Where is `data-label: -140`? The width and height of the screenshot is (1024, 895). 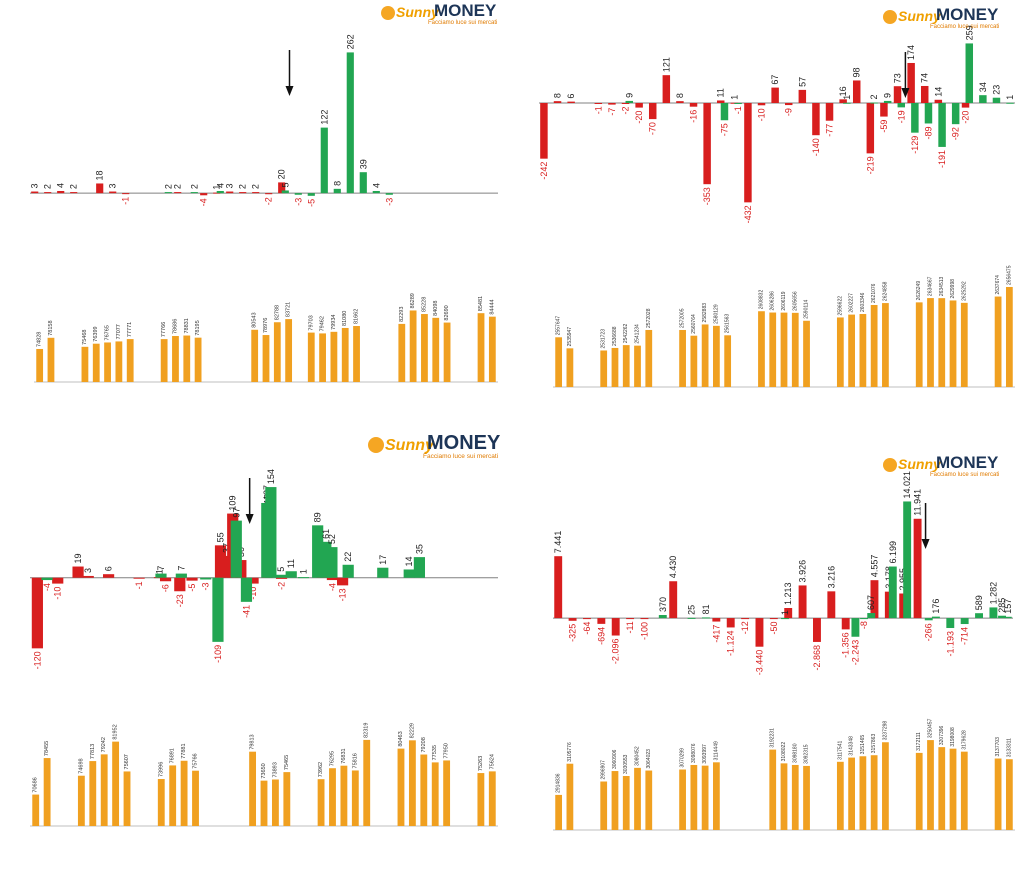
data-label: -140 is located at coordinates (816, 147).